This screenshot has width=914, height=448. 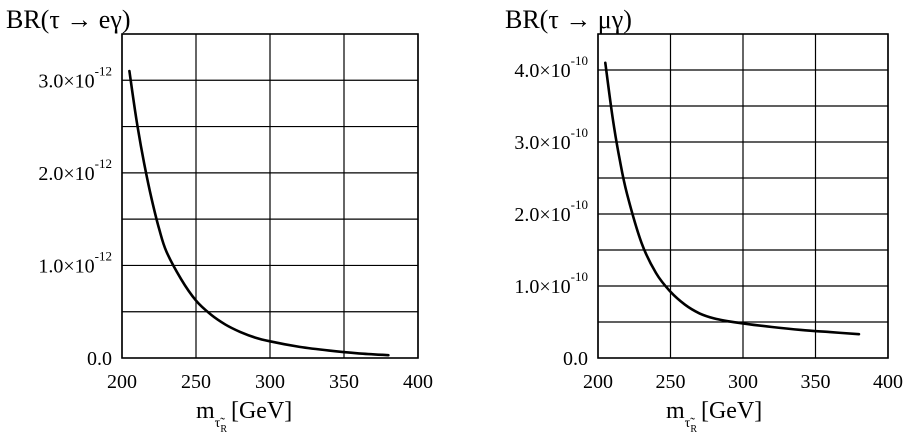 What do you see at coordinates (551, 283) in the screenshot?
I see `y-tick-label: 1.0×10⁻¹⁰` at bounding box center [551, 283].